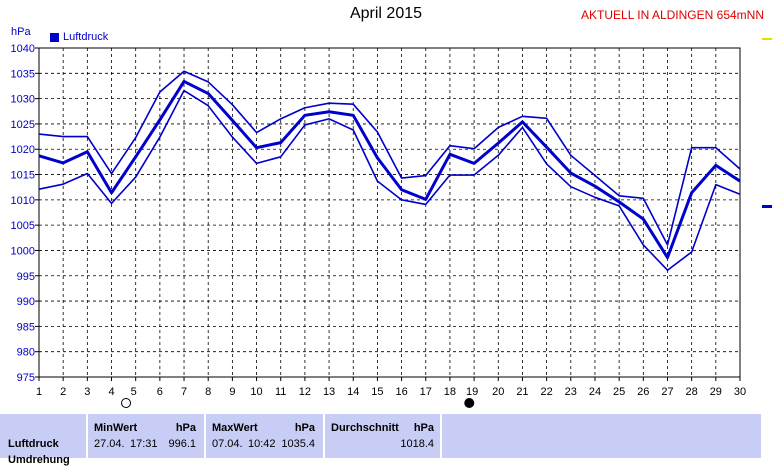 The width and height of the screenshot is (772, 466). I want to click on min-date: 27.04., so click(109, 444).